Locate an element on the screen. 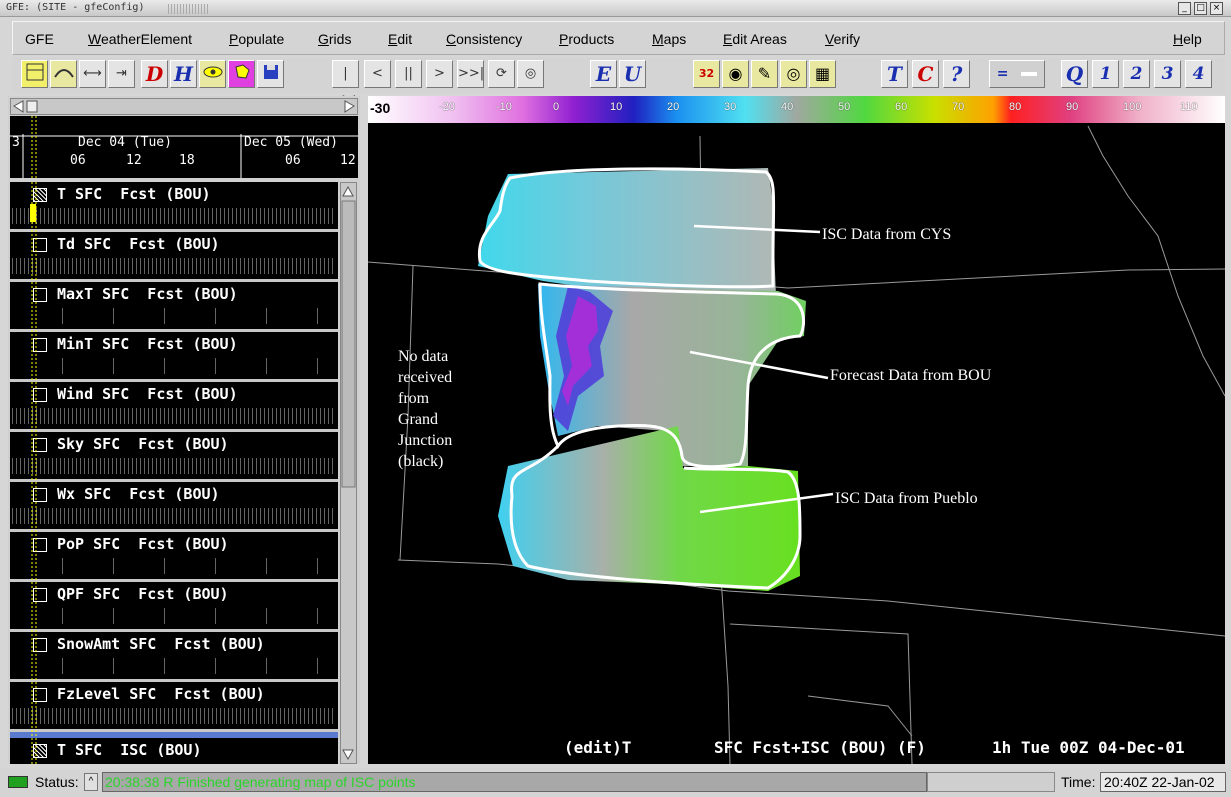 The width and height of the screenshot is (1231, 797). grid-row: FzLevel SFC Fcst (BOU) is located at coordinates (174, 707).